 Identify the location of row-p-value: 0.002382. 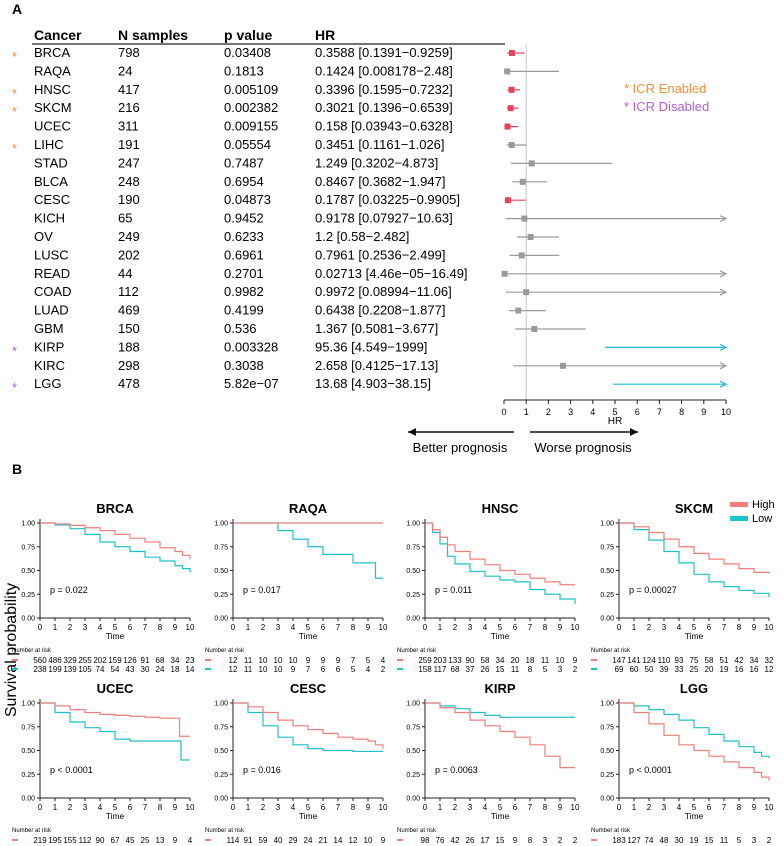
(251, 107).